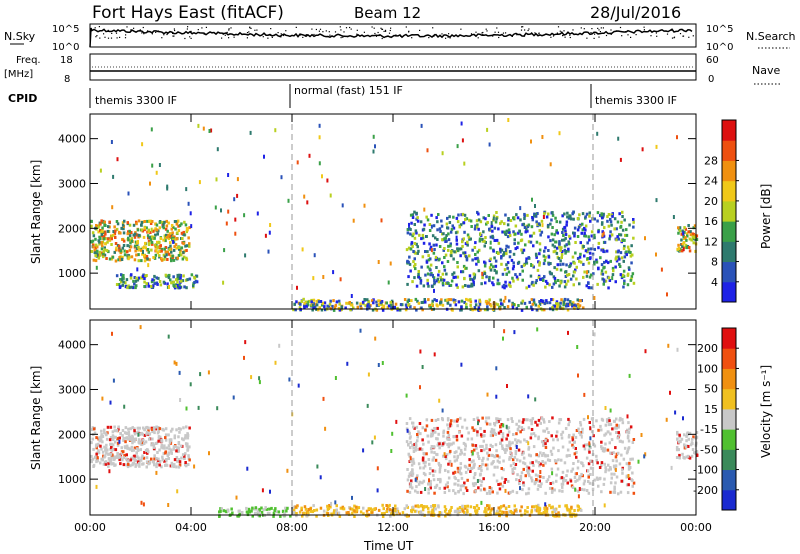 The image size is (800, 554). I want to click on nave-label: Nave, so click(766, 70).